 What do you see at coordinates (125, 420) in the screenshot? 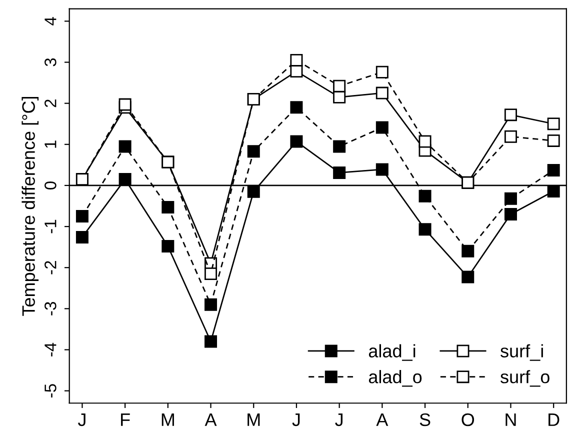
I see `x-tick-label: F` at bounding box center [125, 420].